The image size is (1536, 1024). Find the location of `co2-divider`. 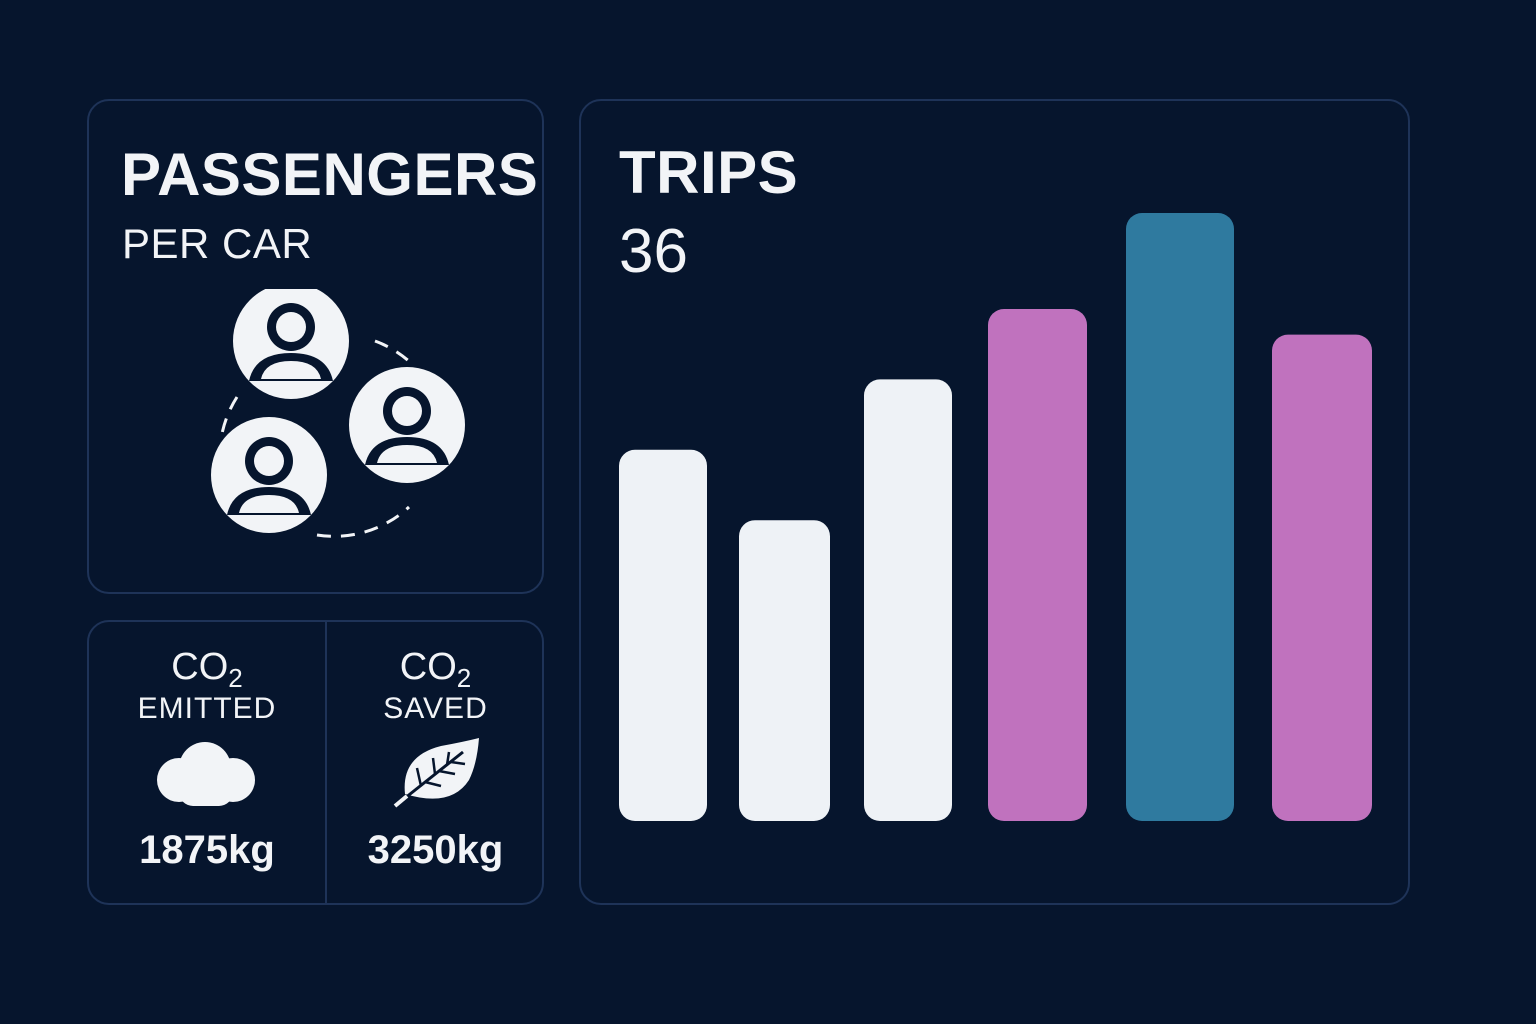

co2-divider is located at coordinates (326, 763).